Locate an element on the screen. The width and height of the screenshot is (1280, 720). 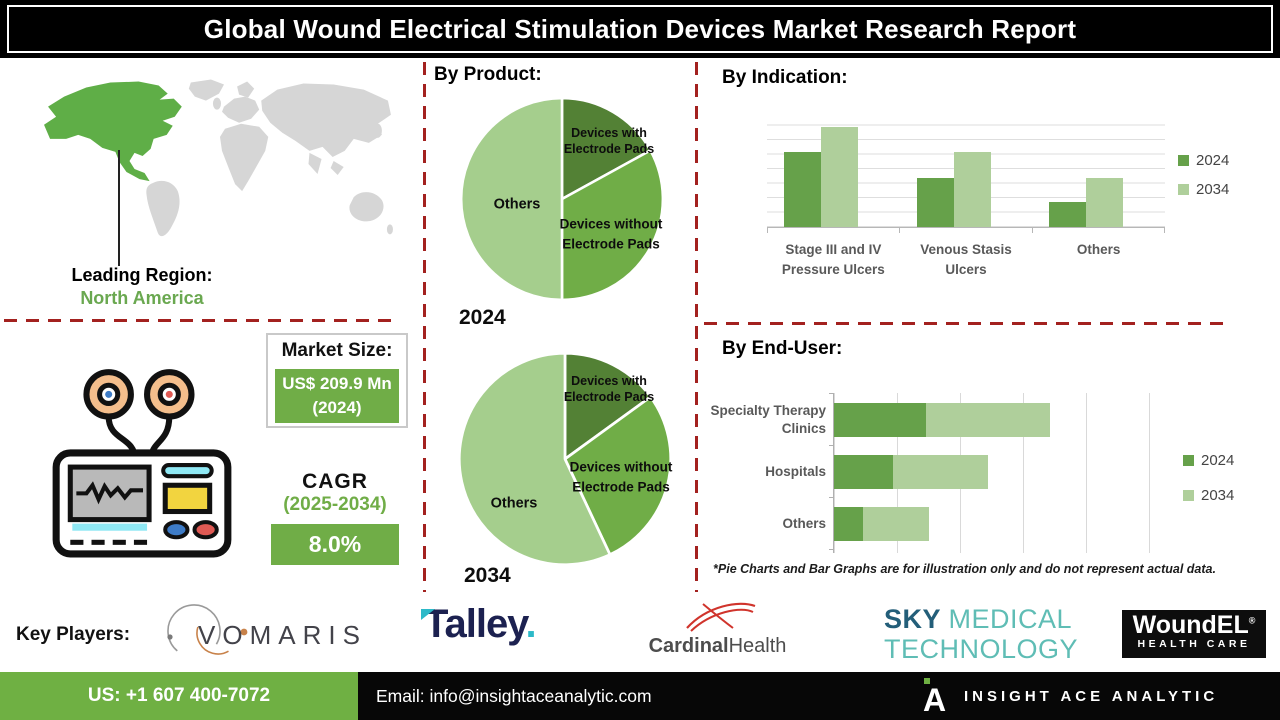
brand-block: A INSIGHT ACE ANALYTIC is located at coordinates (1070, 696).